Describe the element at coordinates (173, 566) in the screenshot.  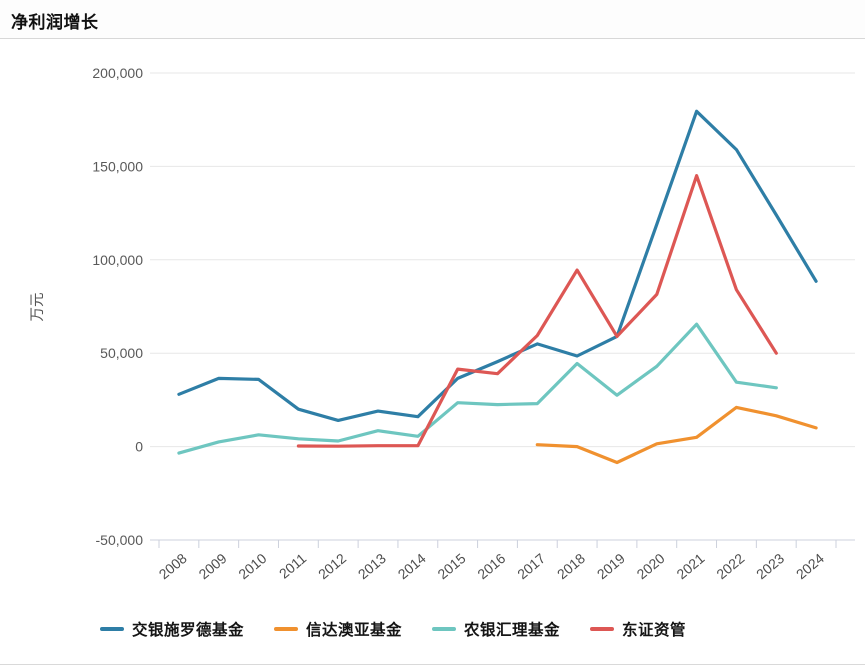
I see `x-axis-tick-label: 2008` at that location.